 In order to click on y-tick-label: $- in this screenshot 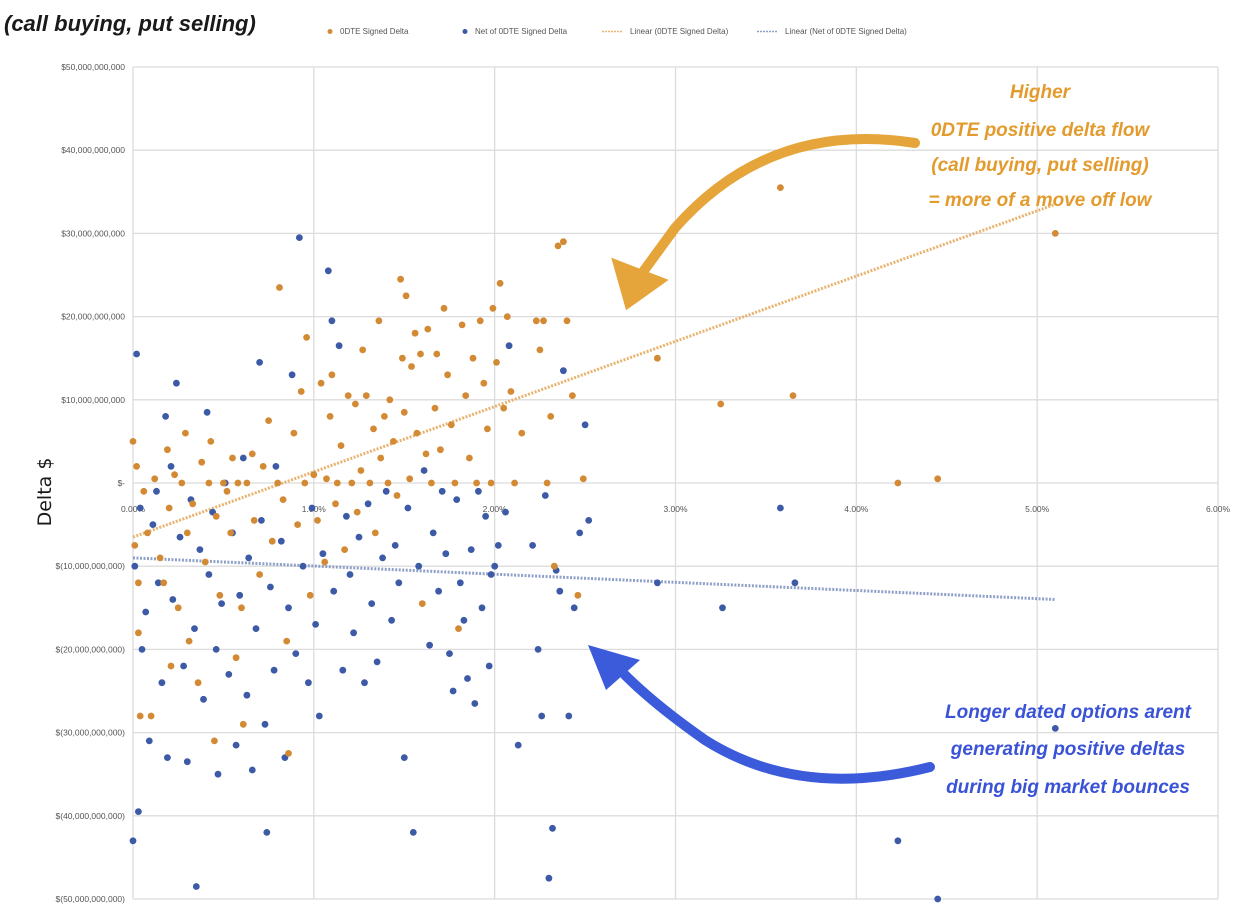, I will do `click(121, 483)`.